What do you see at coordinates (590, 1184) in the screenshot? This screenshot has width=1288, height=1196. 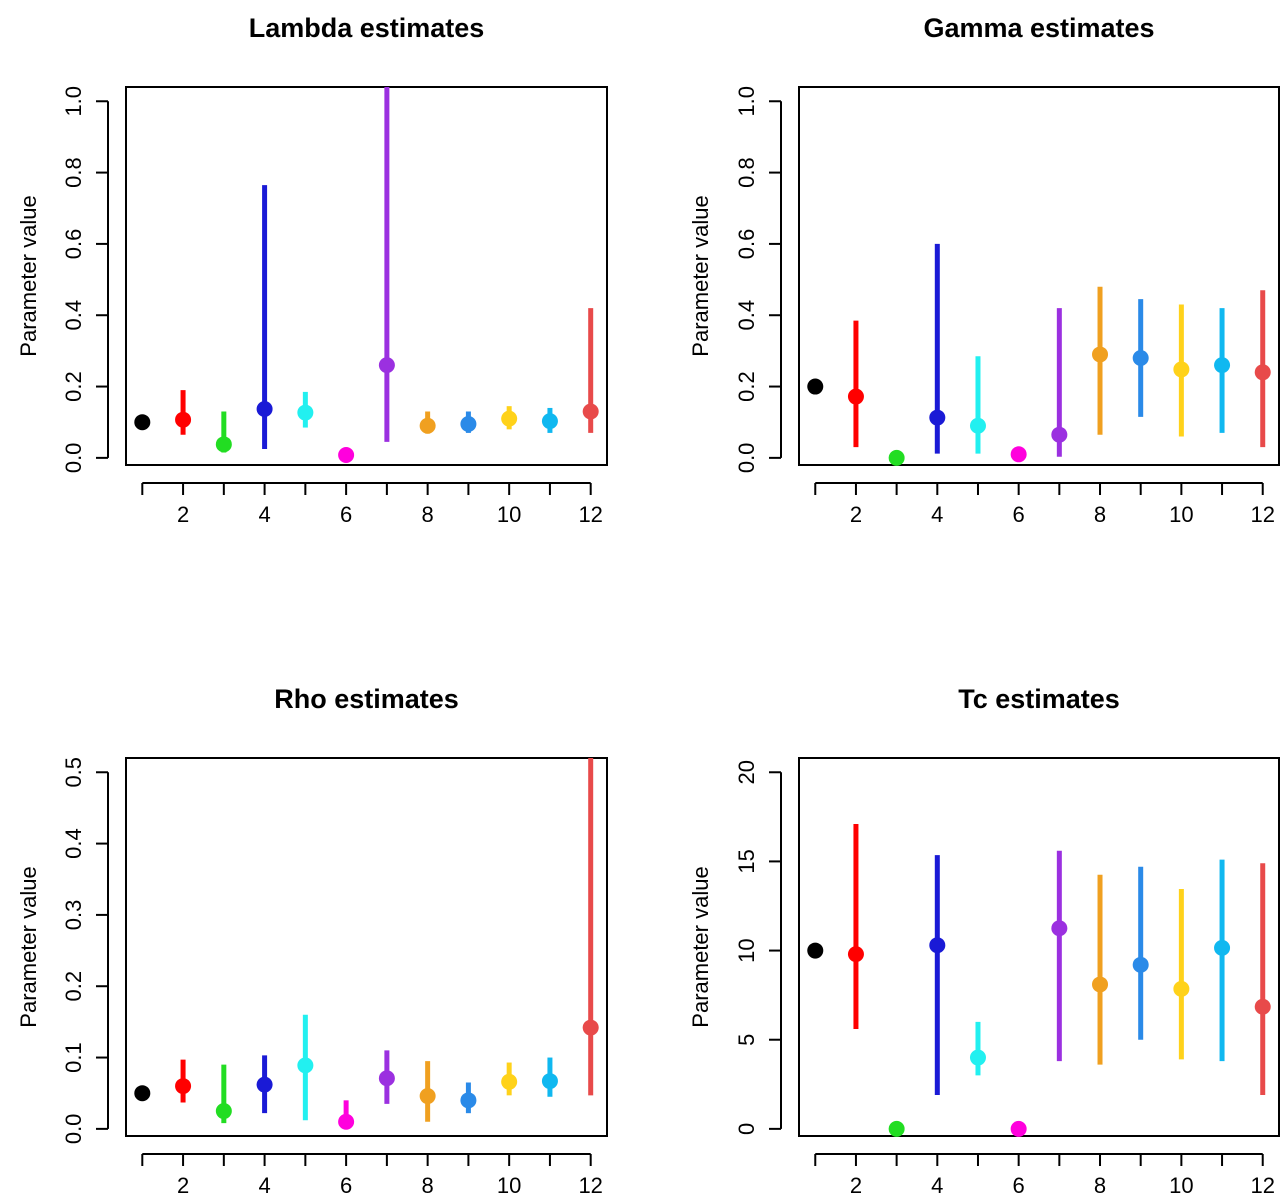 I see `chart-2-x-tick-label-12: 12` at bounding box center [590, 1184].